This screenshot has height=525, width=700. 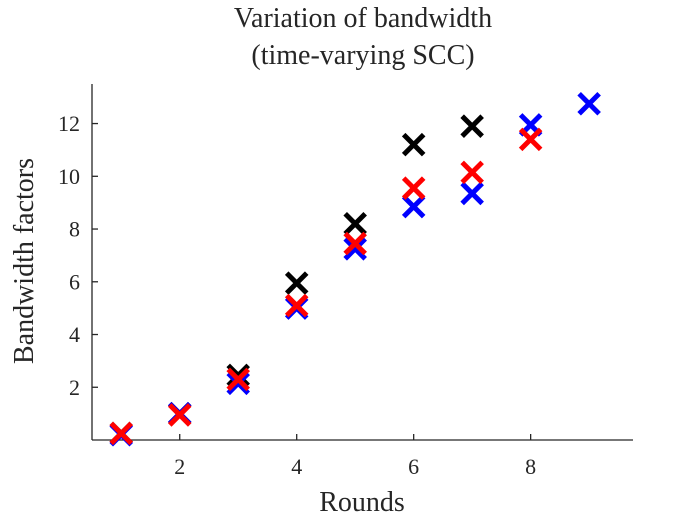 I want to click on x-tick-label: 2, so click(x=179, y=466).